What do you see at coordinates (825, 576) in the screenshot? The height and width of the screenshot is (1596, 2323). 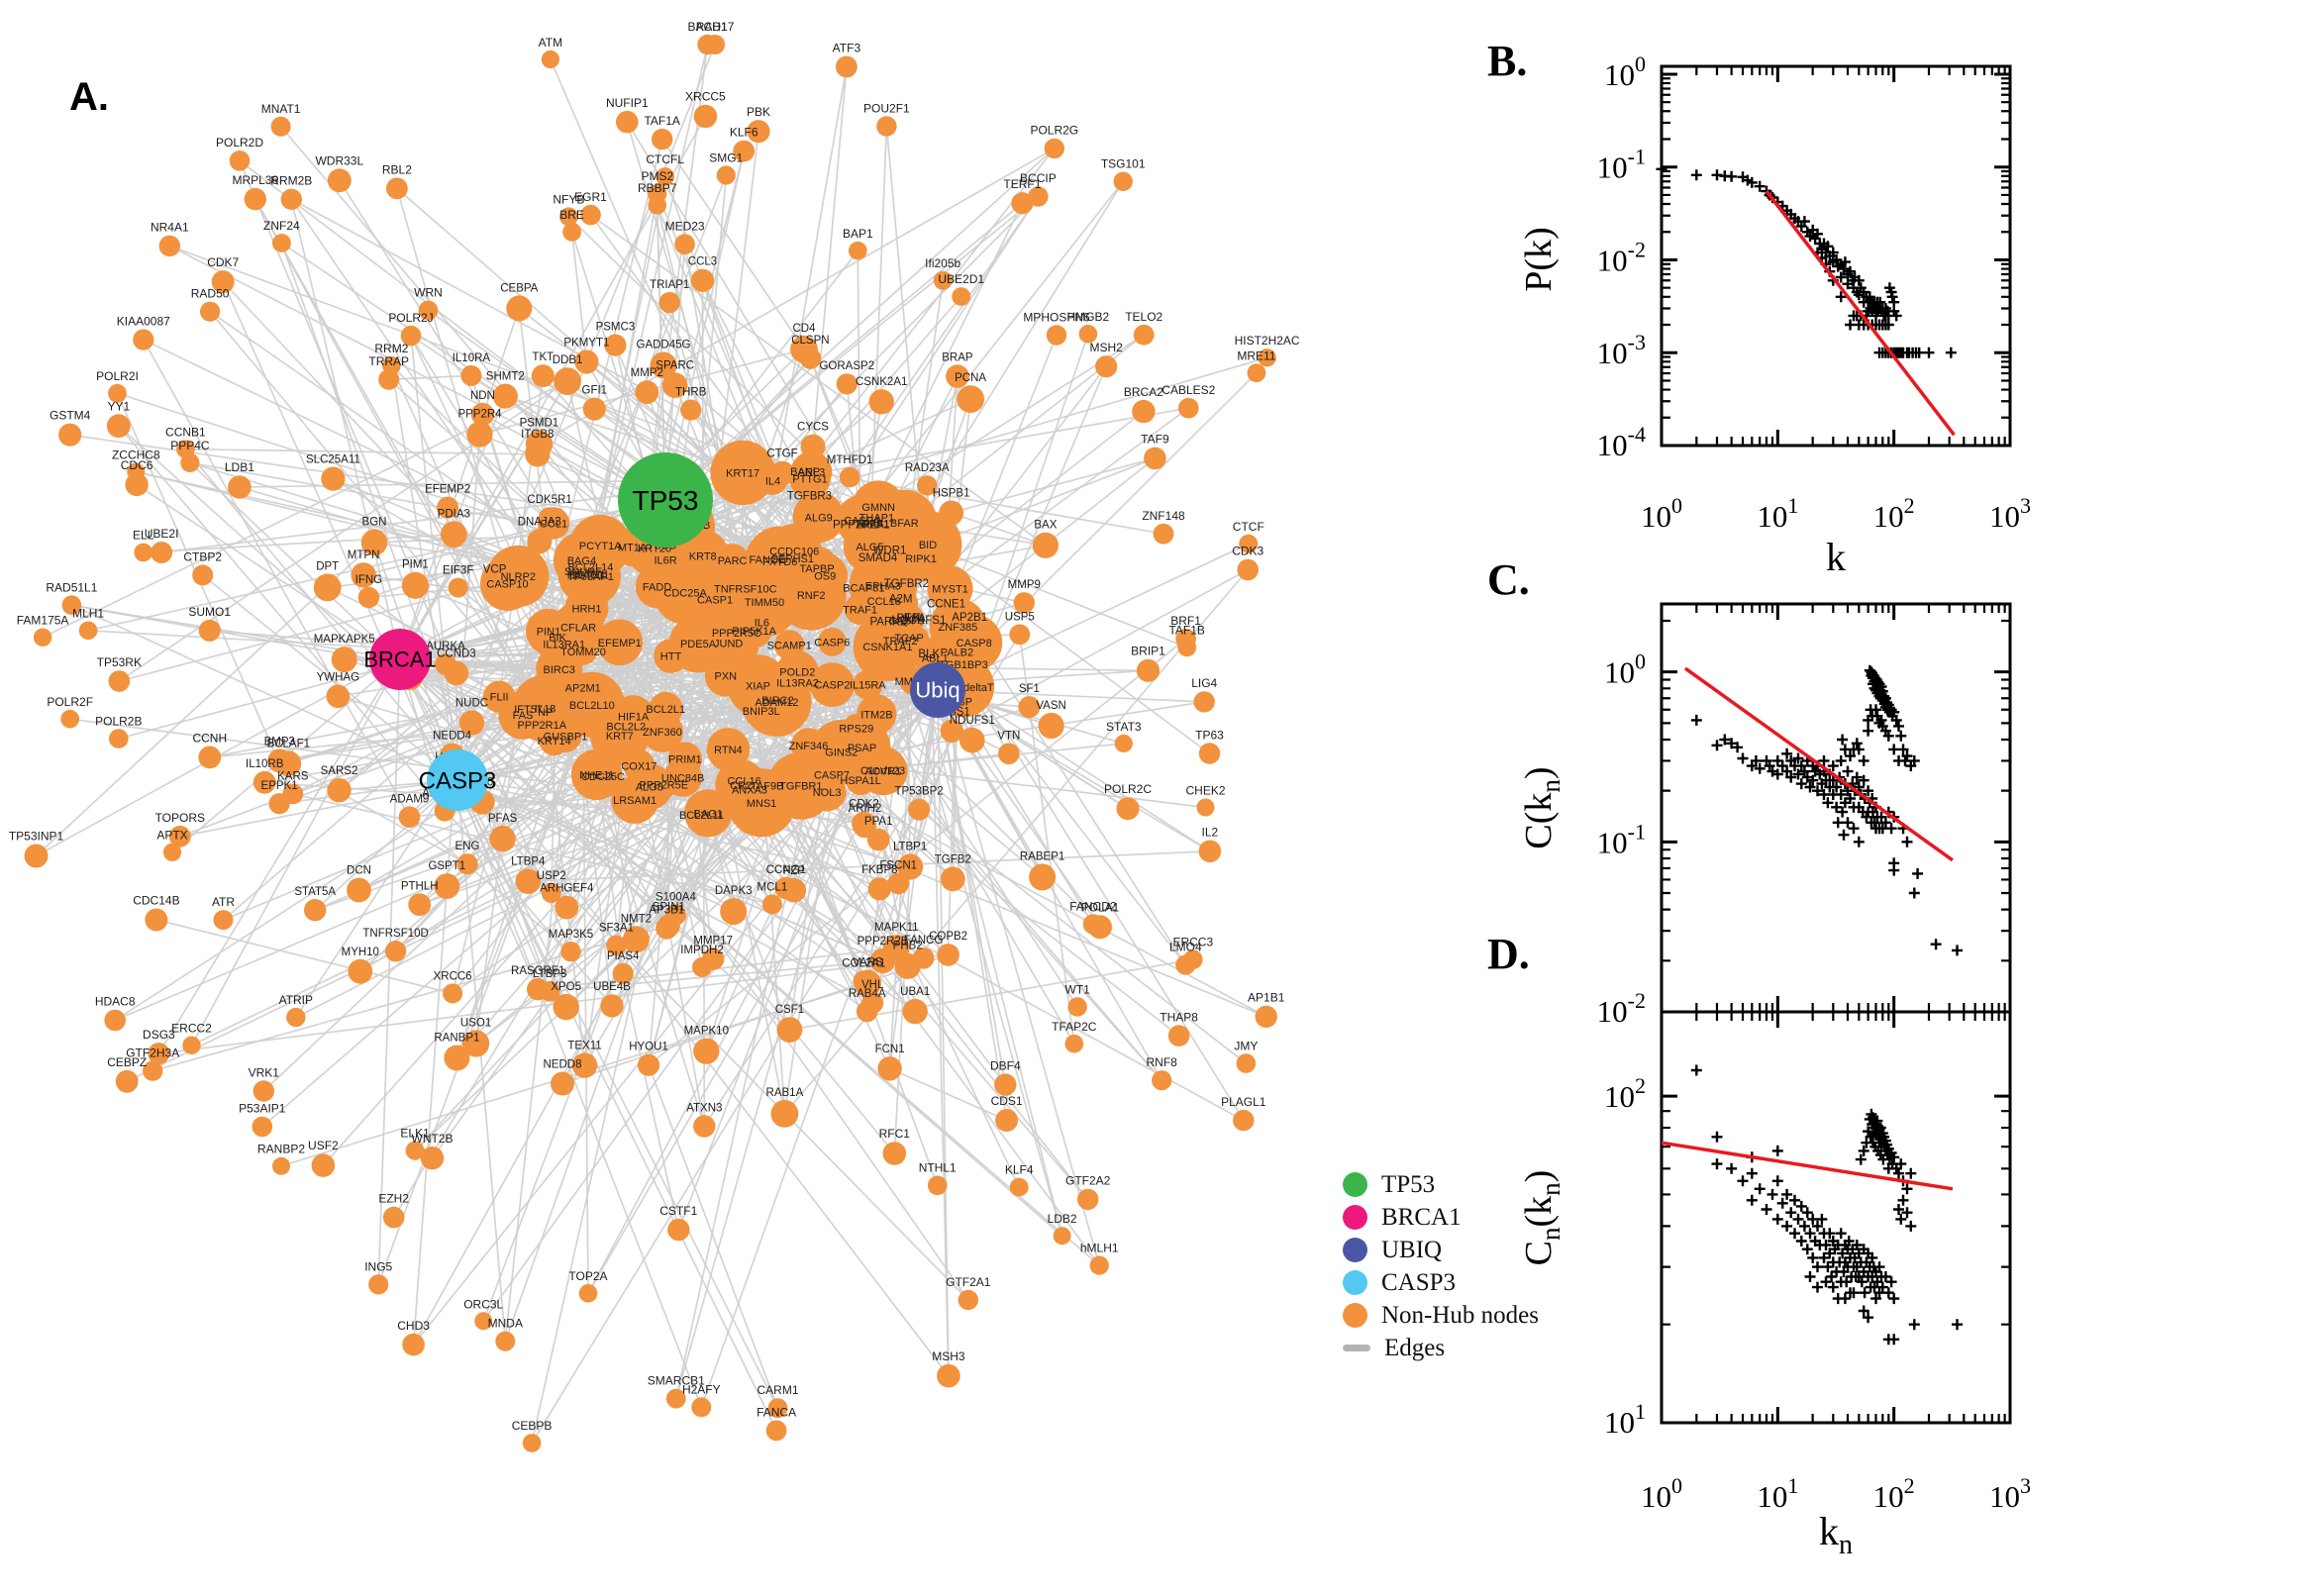 I see `gene-label: OS9` at bounding box center [825, 576].